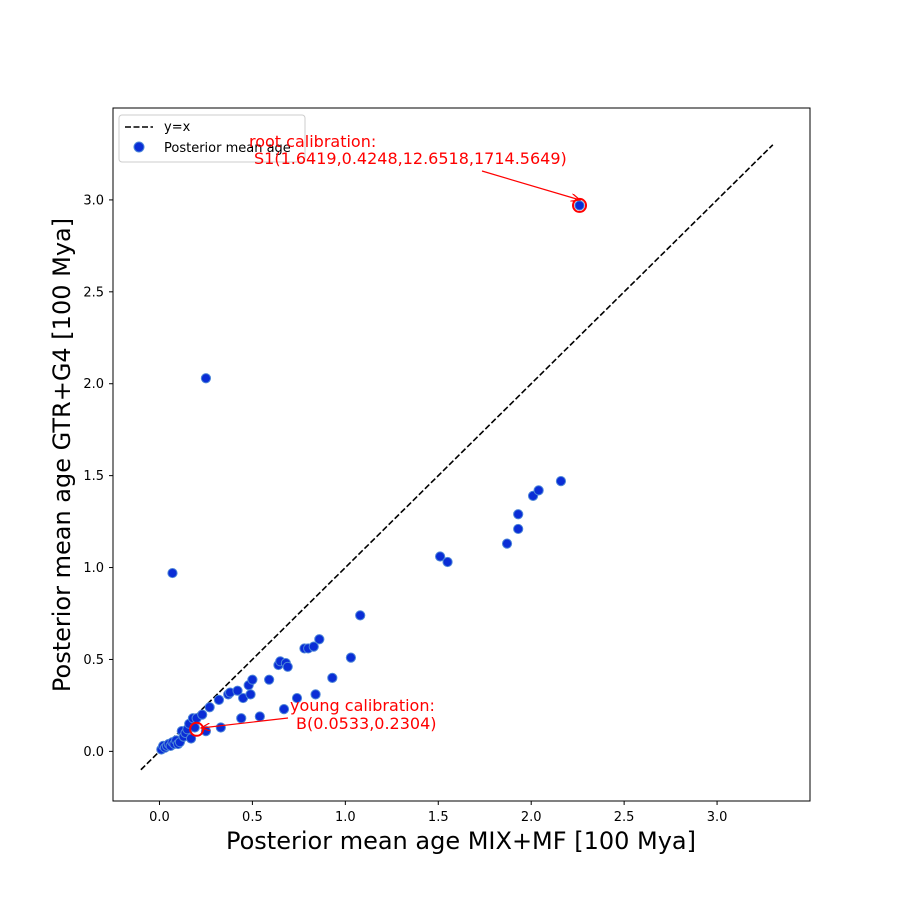  What do you see at coordinates (624, 817) in the screenshot?
I see `x-tick-label: 2.5` at bounding box center [624, 817].